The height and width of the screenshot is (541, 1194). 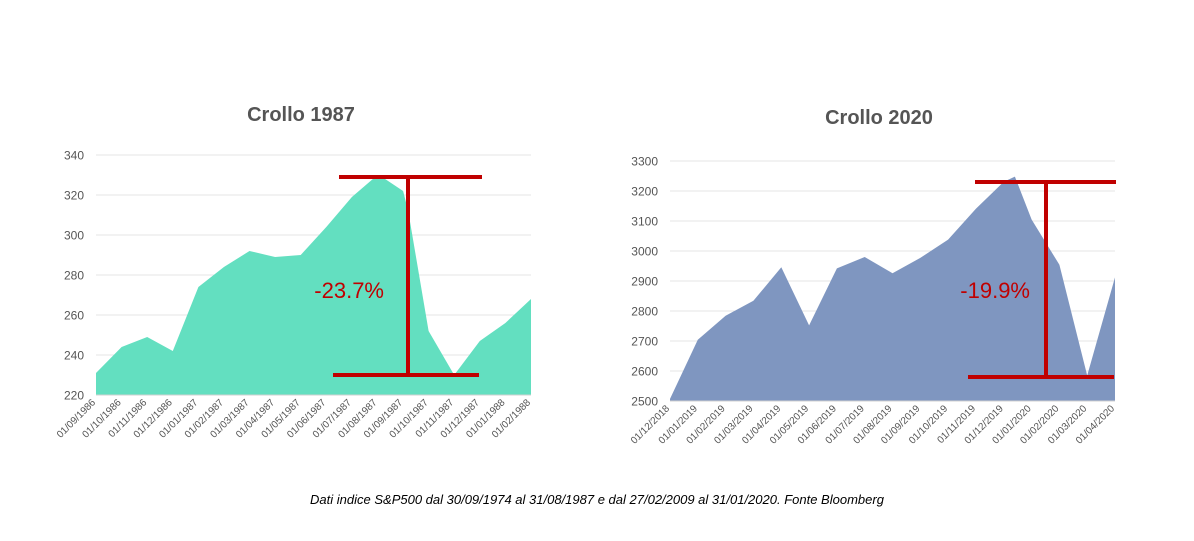 What do you see at coordinates (644, 372) in the screenshot?
I see `y-tick-label: 2600` at bounding box center [644, 372].